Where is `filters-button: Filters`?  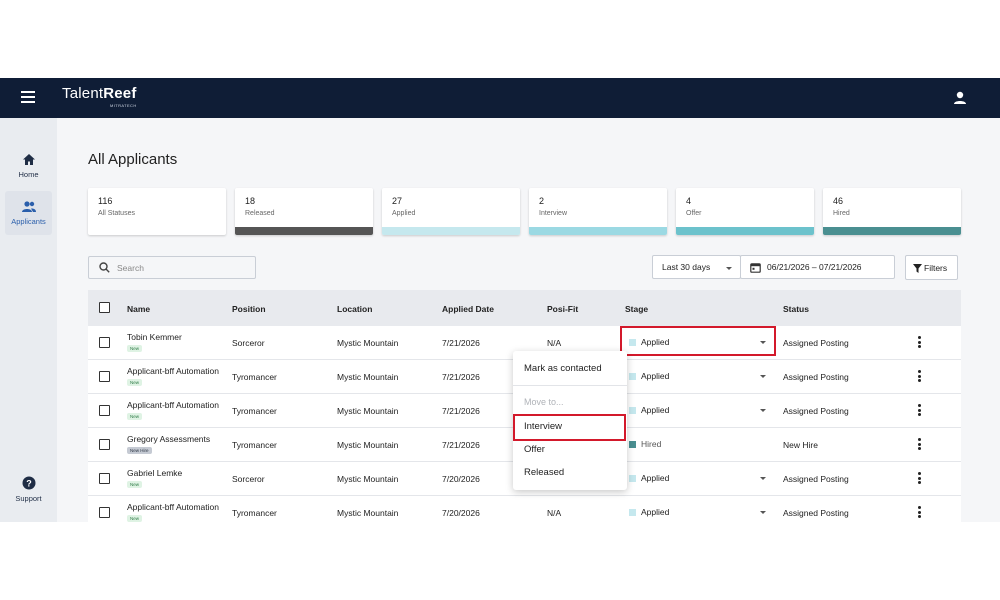
filters-button: Filters is located at coordinates (931, 267).